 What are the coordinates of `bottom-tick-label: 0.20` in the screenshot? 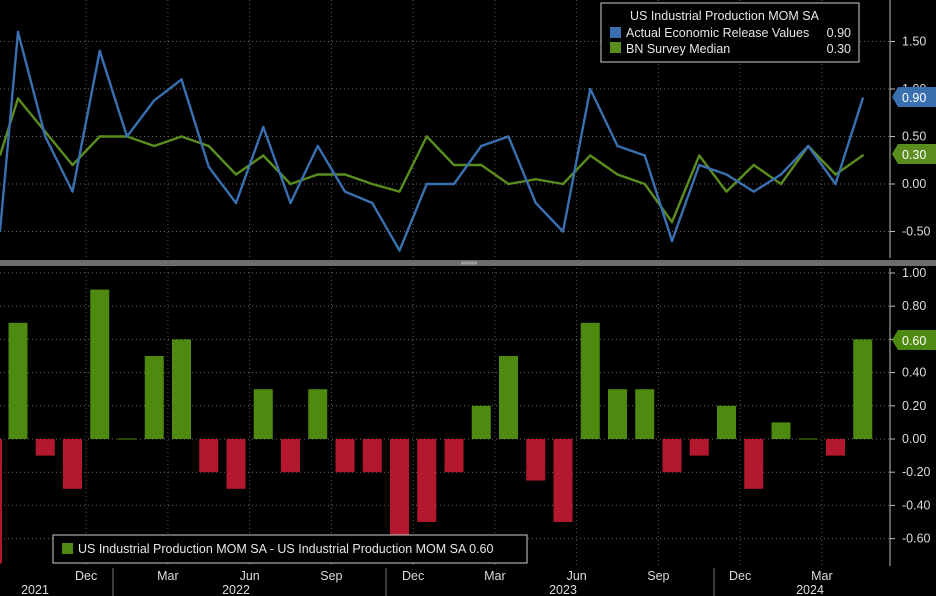 It's located at (914, 406).